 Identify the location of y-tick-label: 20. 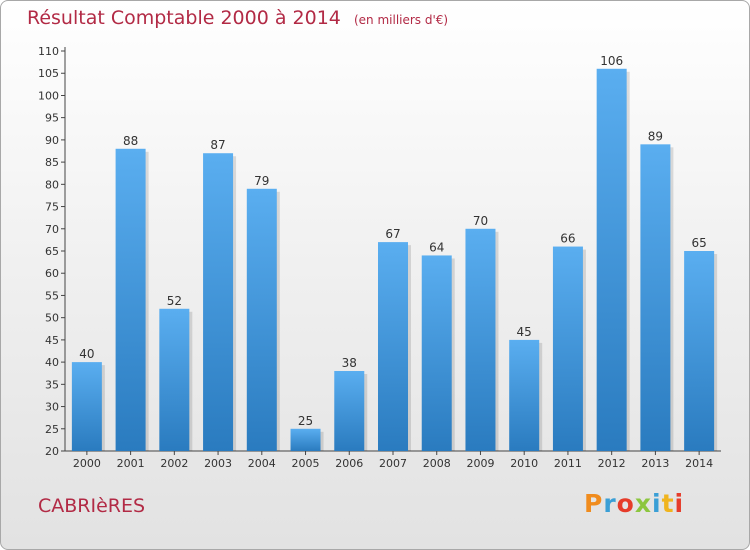
(52, 451).